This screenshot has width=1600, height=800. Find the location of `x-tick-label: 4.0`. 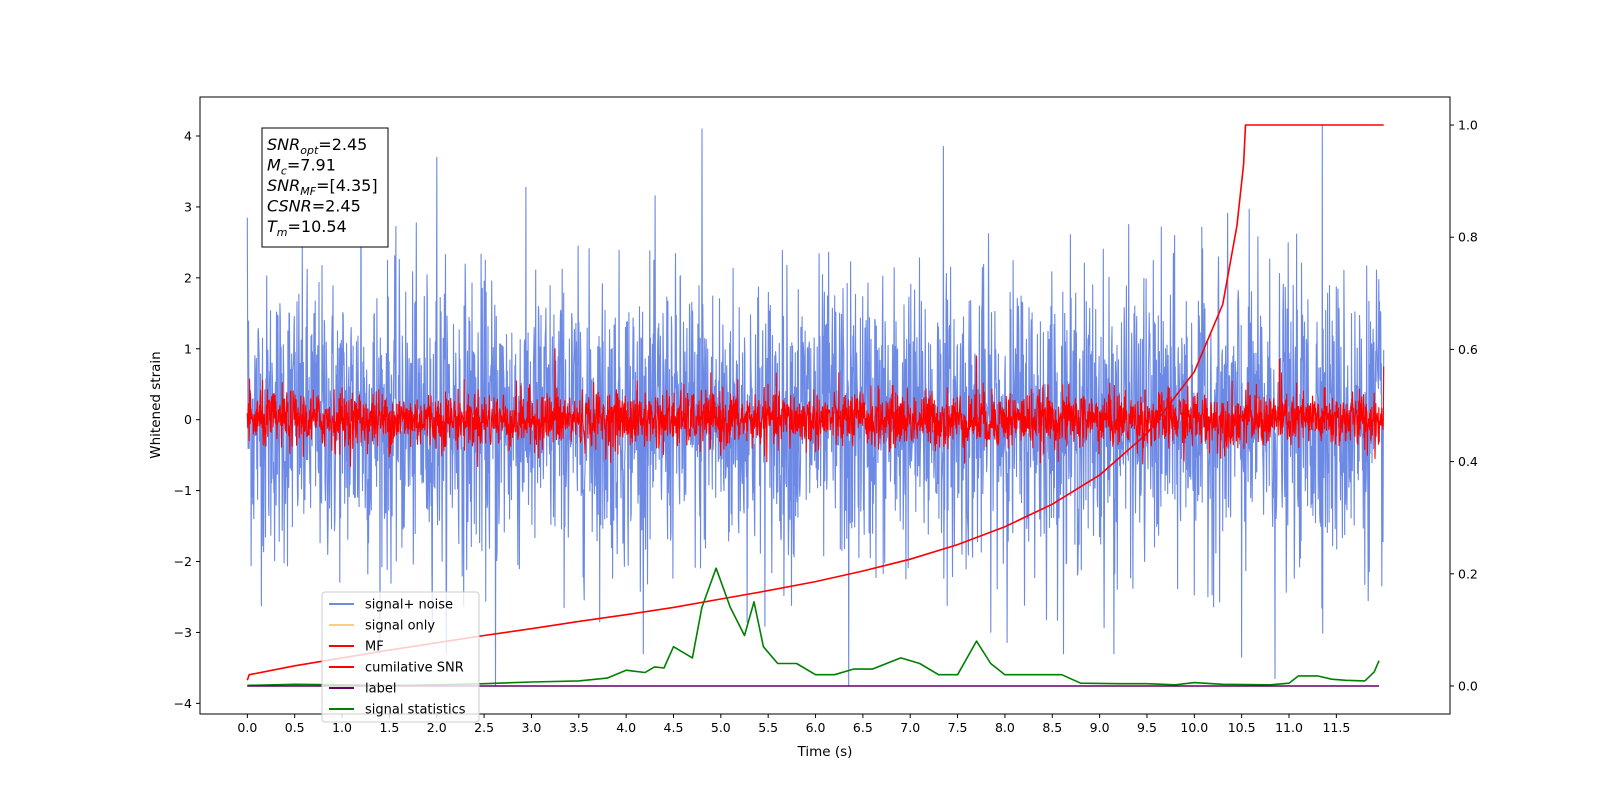

x-tick-label: 4.0 is located at coordinates (626, 727).